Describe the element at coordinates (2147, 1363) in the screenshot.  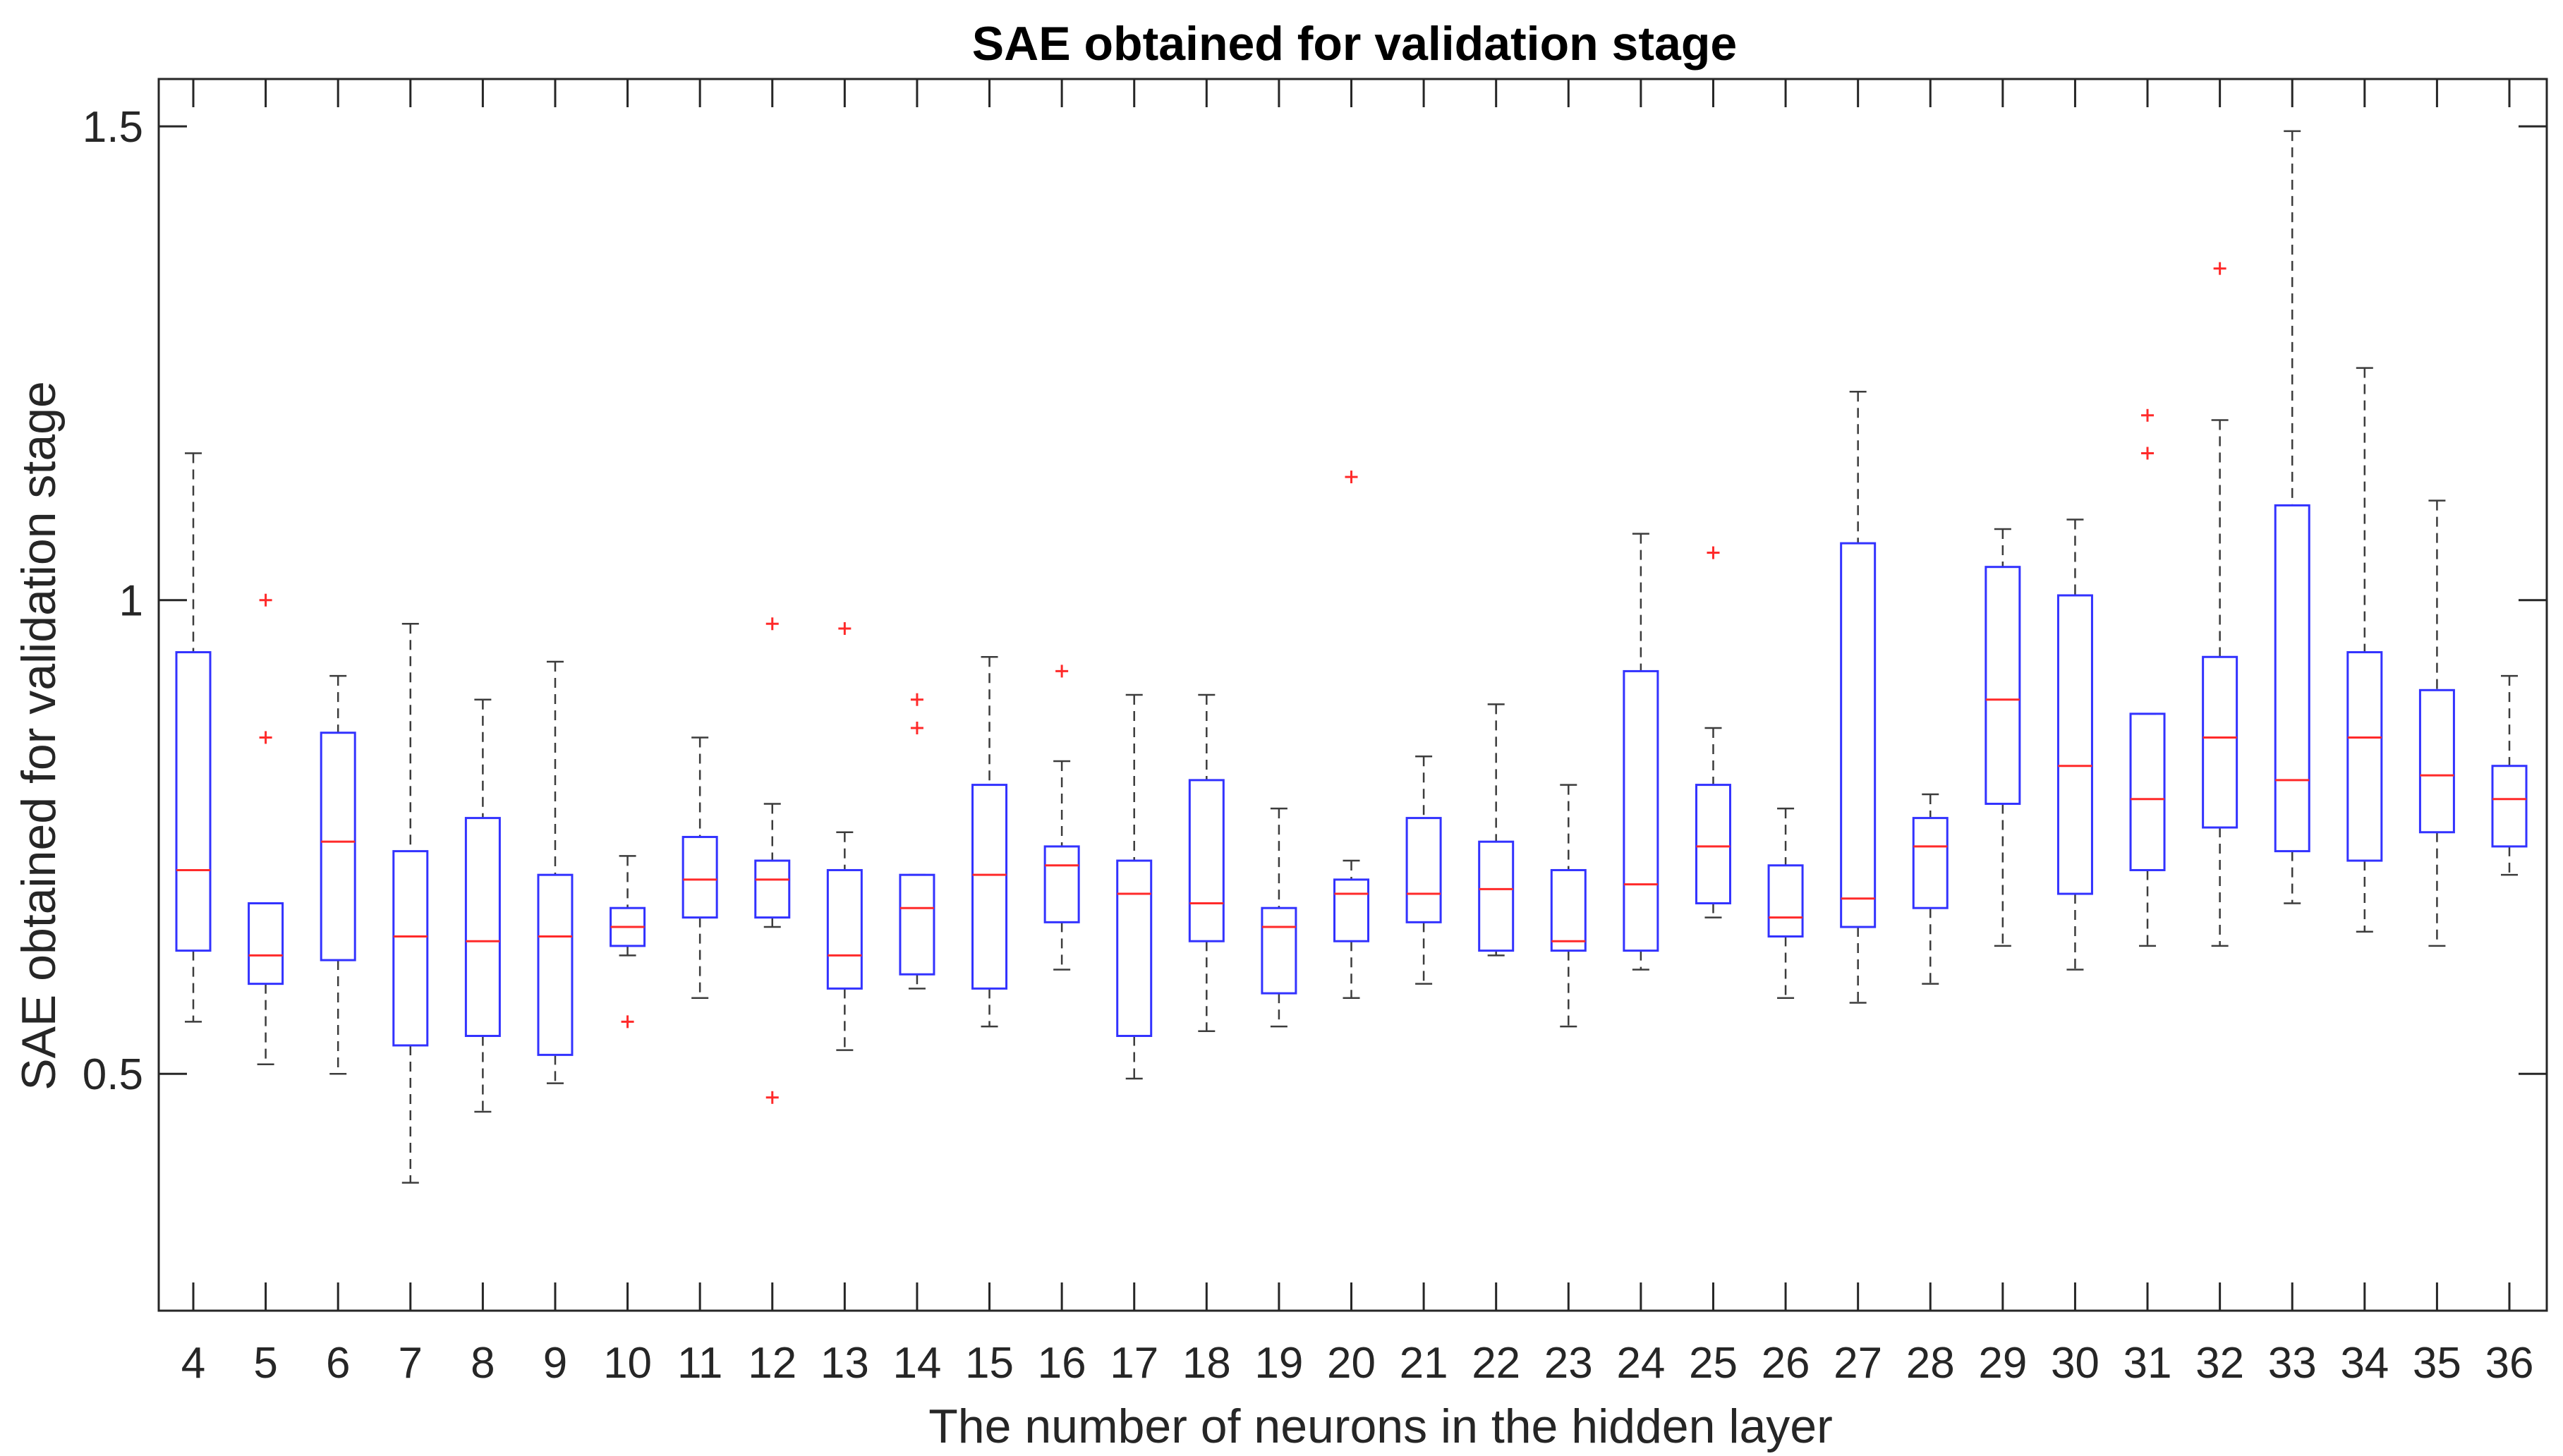
I see `x-tick-label: 31` at that location.